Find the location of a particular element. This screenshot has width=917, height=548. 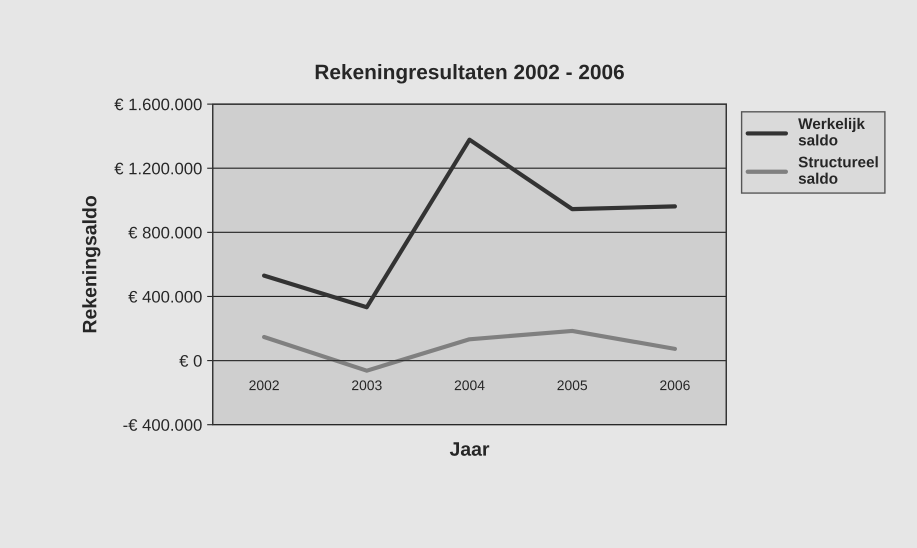

x-tick-label: 2006 is located at coordinates (675, 385).